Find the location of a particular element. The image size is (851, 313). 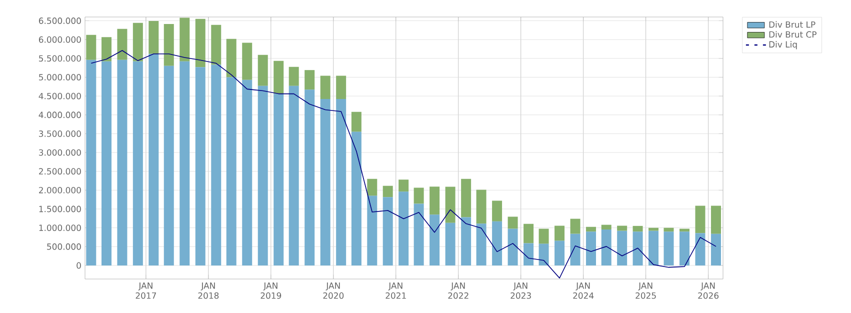

x-tick-label: JAN 2019 is located at coordinates (271, 290).